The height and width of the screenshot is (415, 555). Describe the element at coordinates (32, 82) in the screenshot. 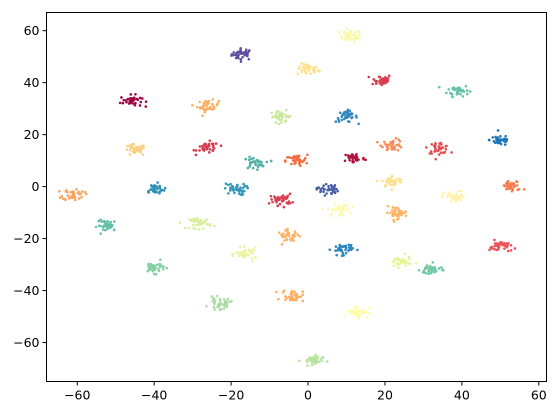

I see `y-tick-label: 40` at that location.